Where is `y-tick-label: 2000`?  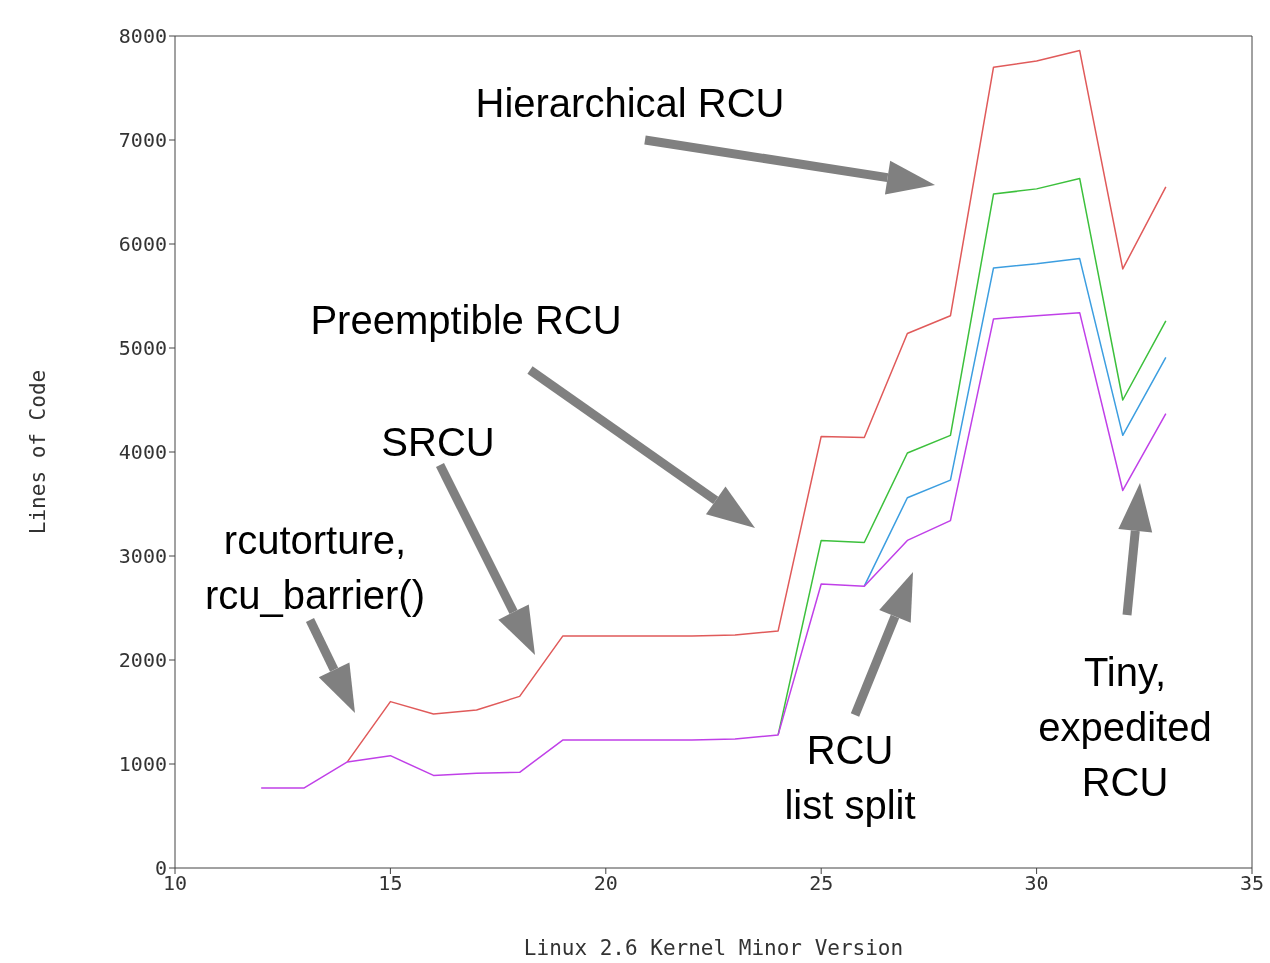
y-tick-label: 2000 is located at coordinates (142, 660).